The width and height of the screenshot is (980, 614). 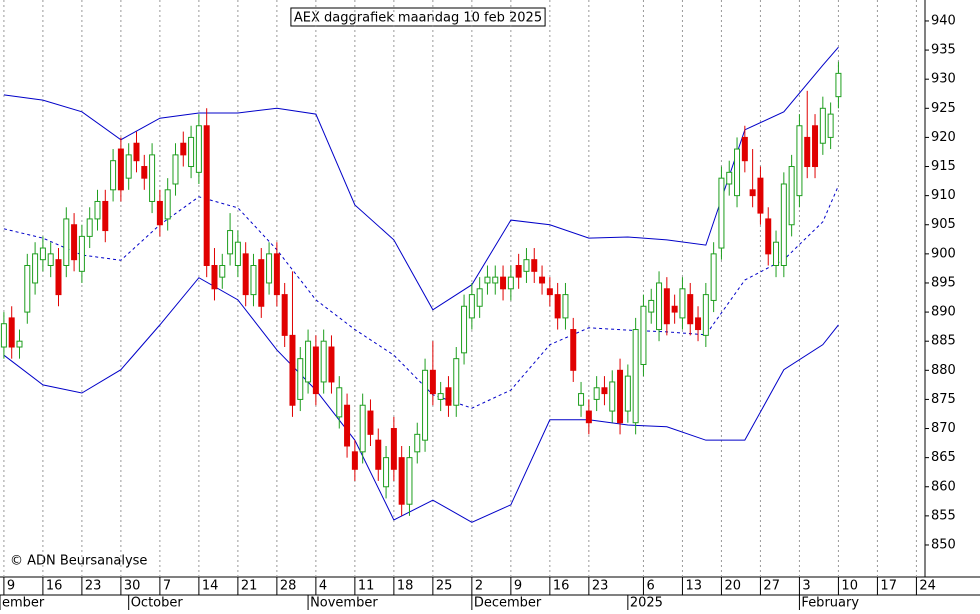 What do you see at coordinates (210, 586) in the screenshot?
I see `x-tick-label: 14` at bounding box center [210, 586].